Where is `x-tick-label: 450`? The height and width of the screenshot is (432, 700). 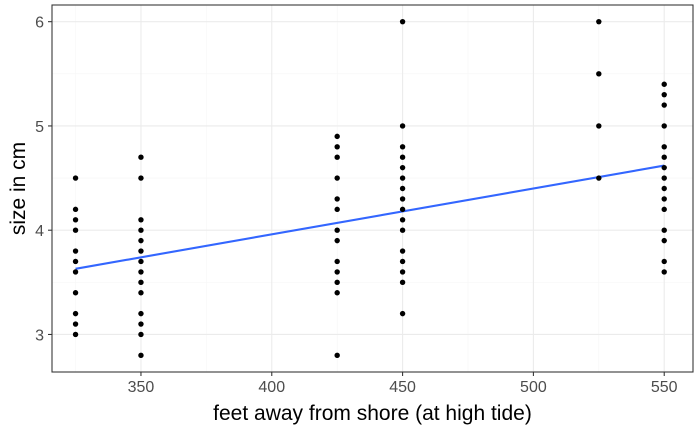
x-tick-label: 450 is located at coordinates (402, 387).